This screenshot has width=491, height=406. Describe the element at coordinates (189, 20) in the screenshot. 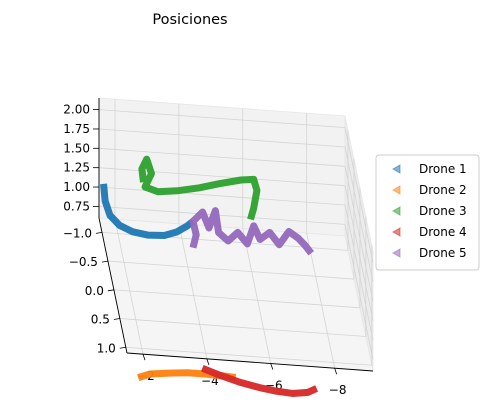

I see `chart-title: Posiciones` at that location.